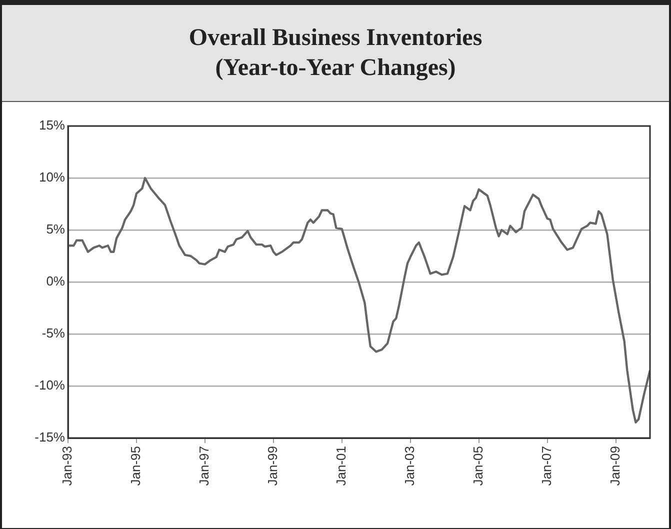 This screenshot has height=529, width=671. I want to click on y-tick-label: -5%, so click(54, 333).